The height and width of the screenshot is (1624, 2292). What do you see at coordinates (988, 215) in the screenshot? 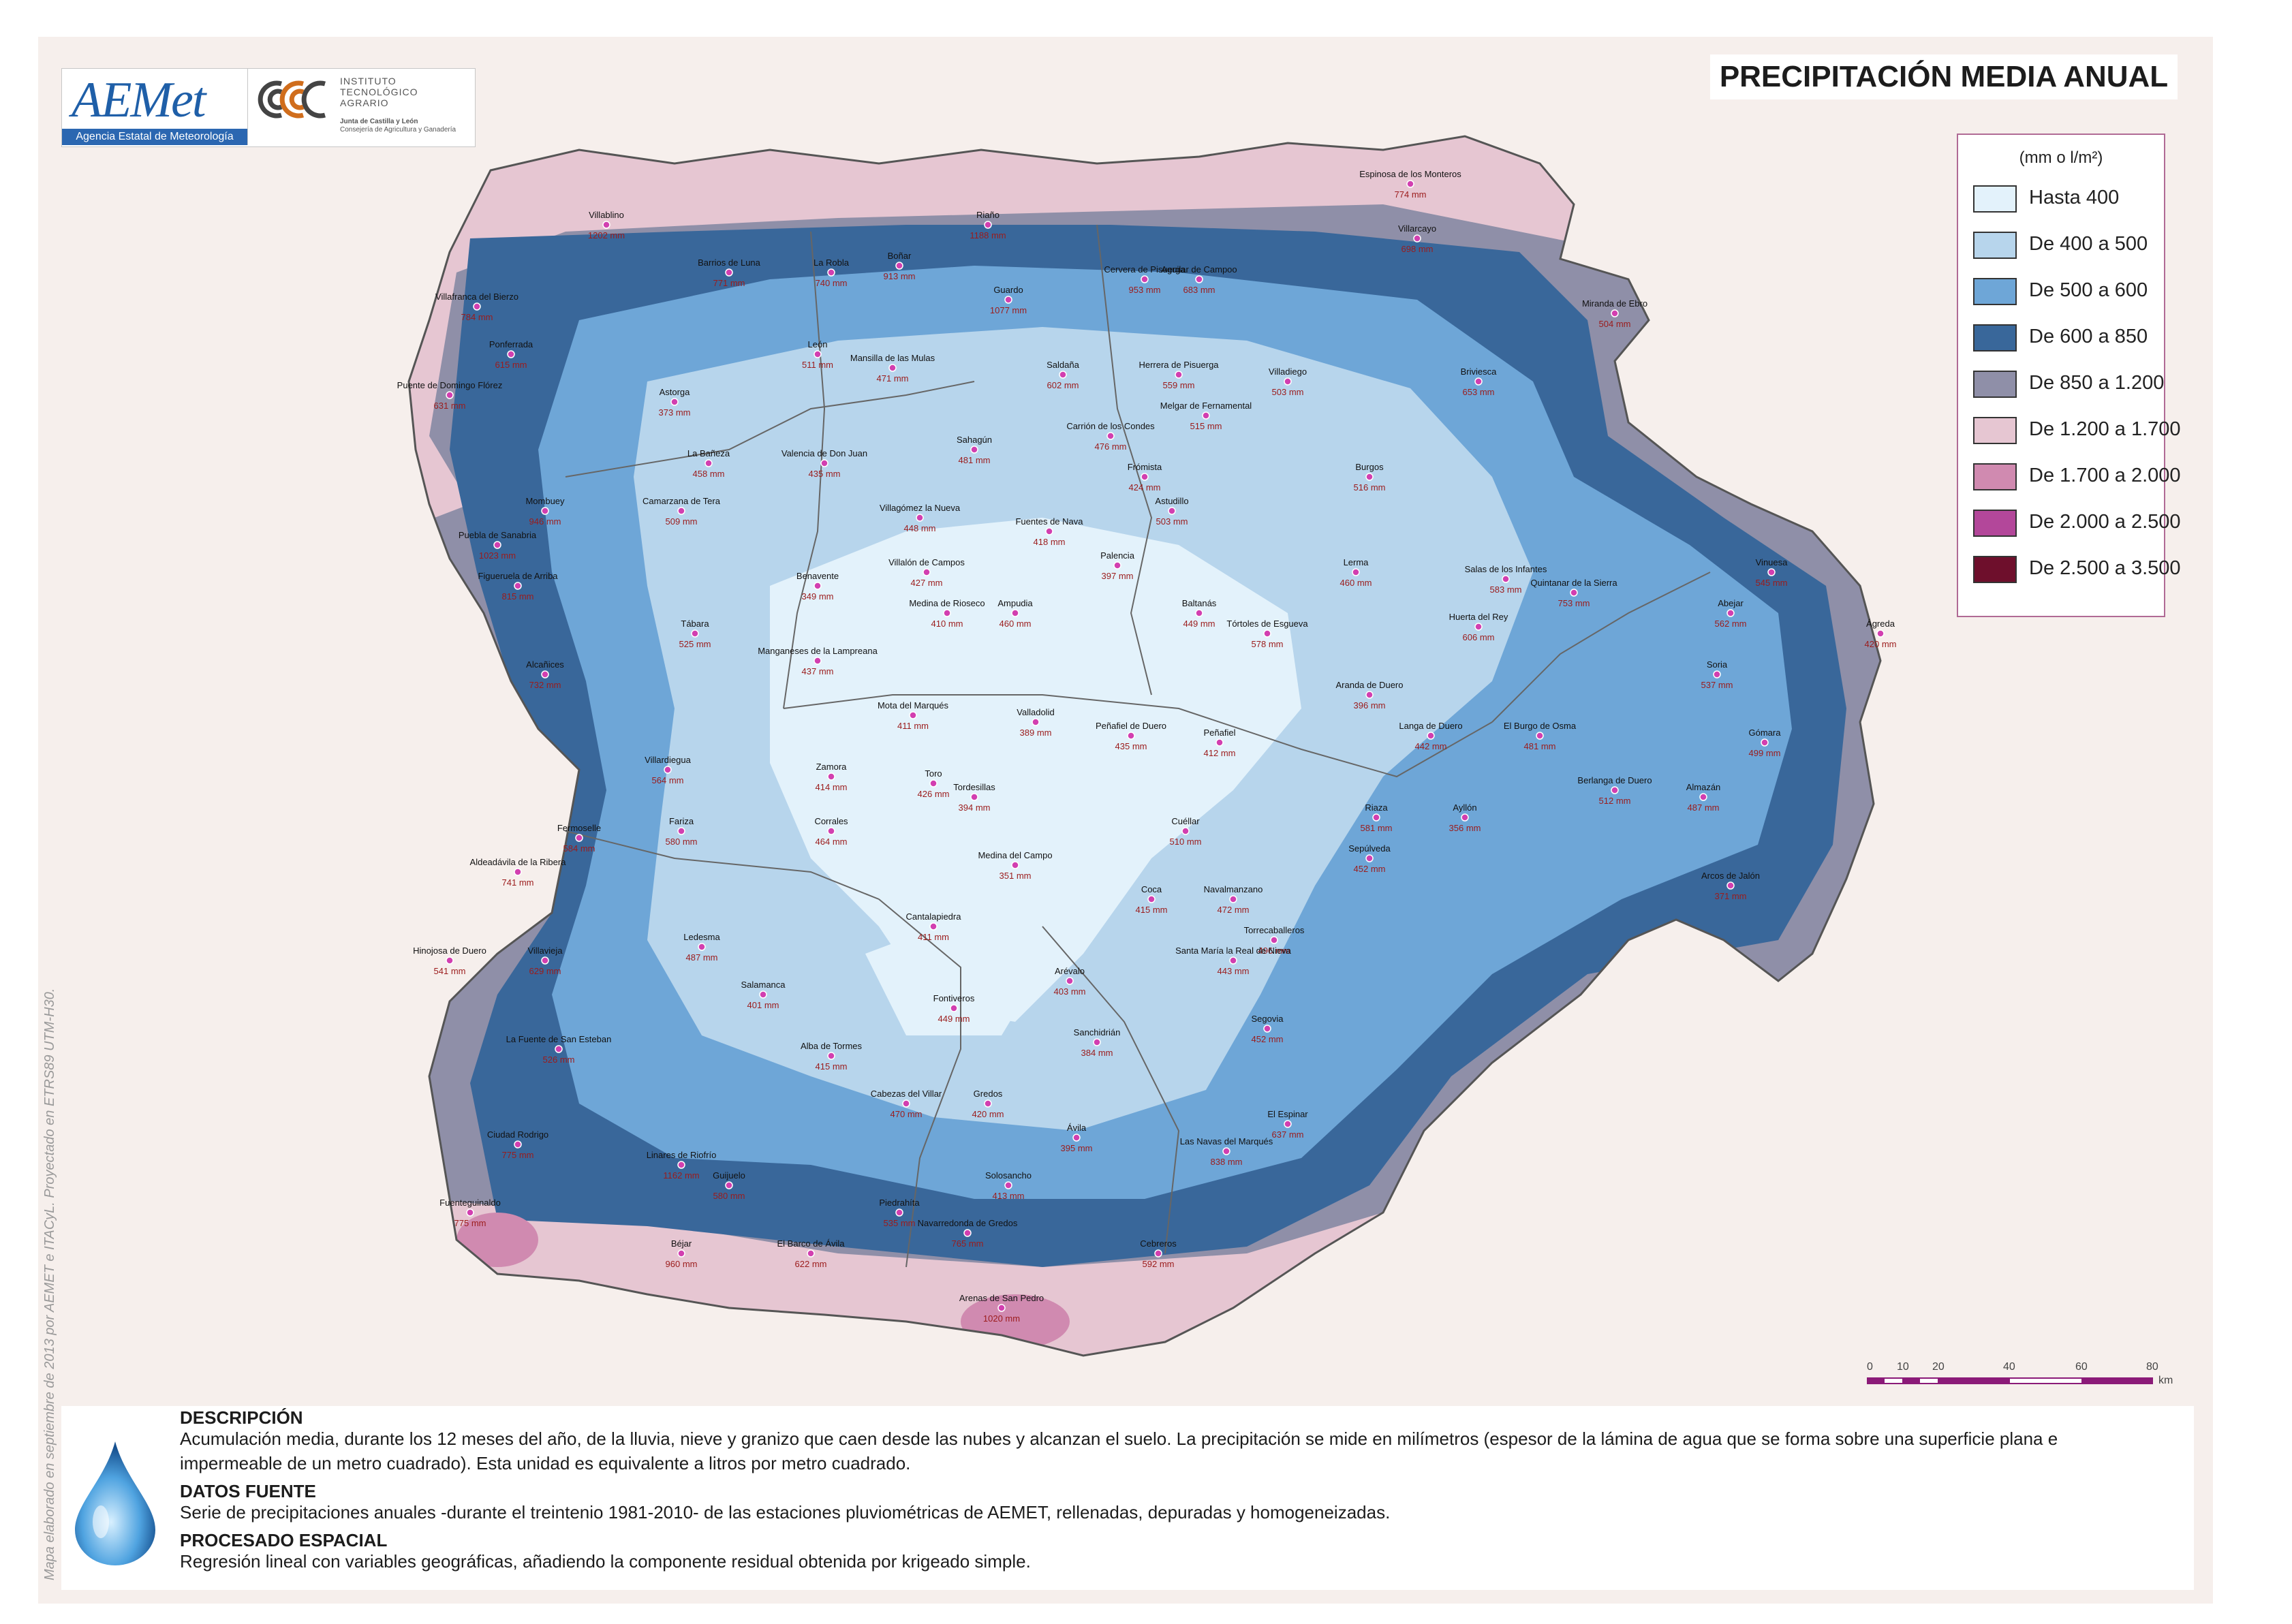
I see `station-name: Riaño` at bounding box center [988, 215].